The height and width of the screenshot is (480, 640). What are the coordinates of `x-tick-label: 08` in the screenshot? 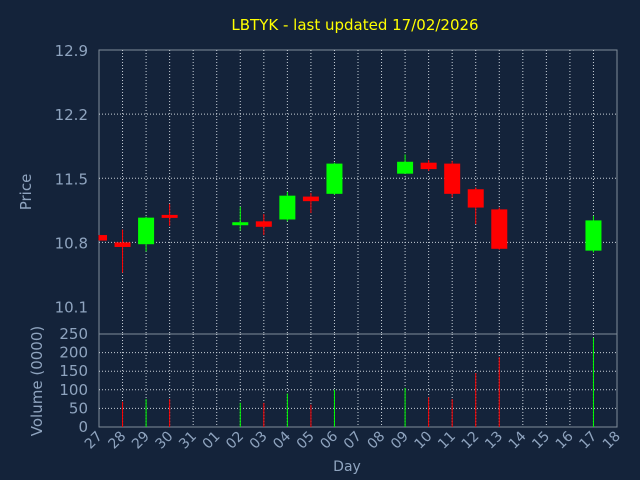 It's located at (376, 441).